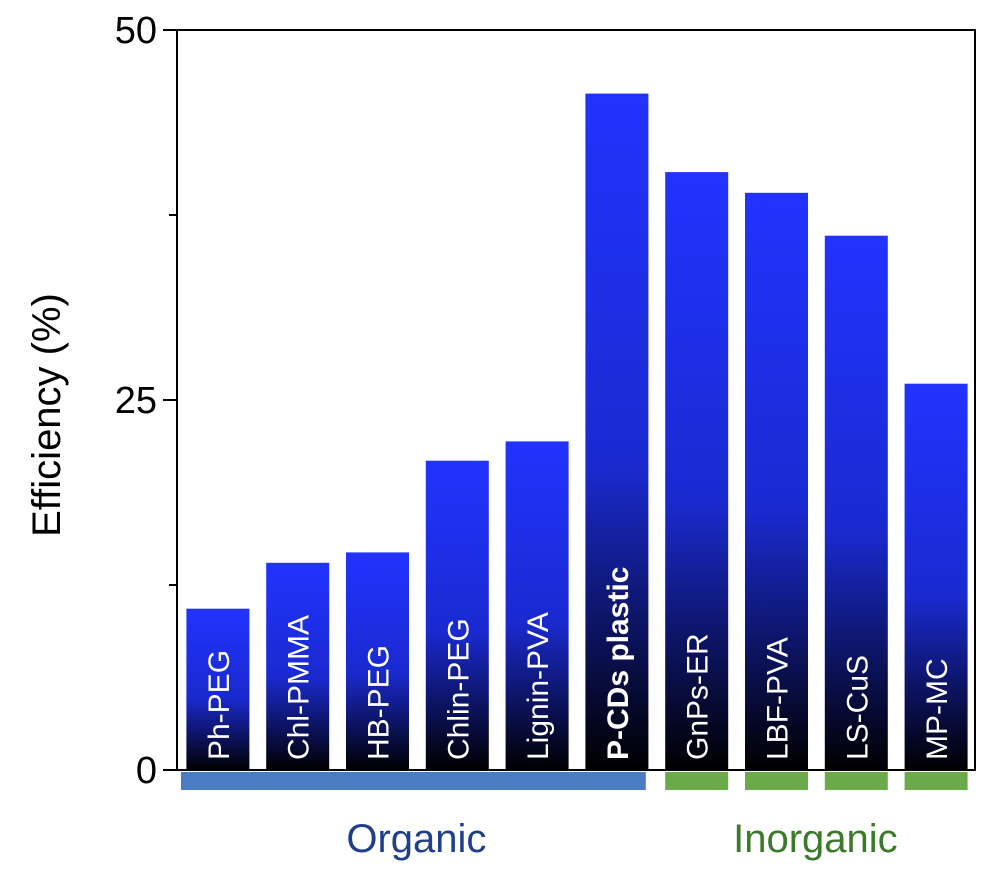 The height and width of the screenshot is (878, 997). I want to click on y-tick-label: 25, so click(136, 401).